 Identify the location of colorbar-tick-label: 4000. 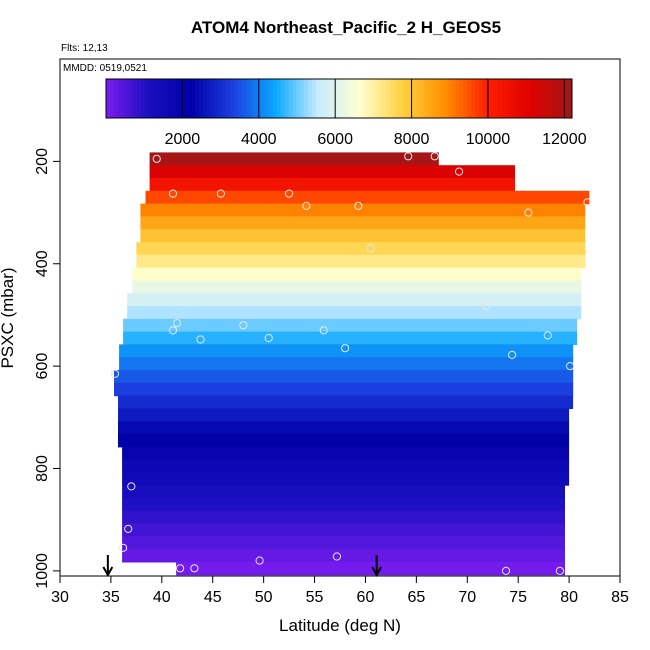
(259, 139).